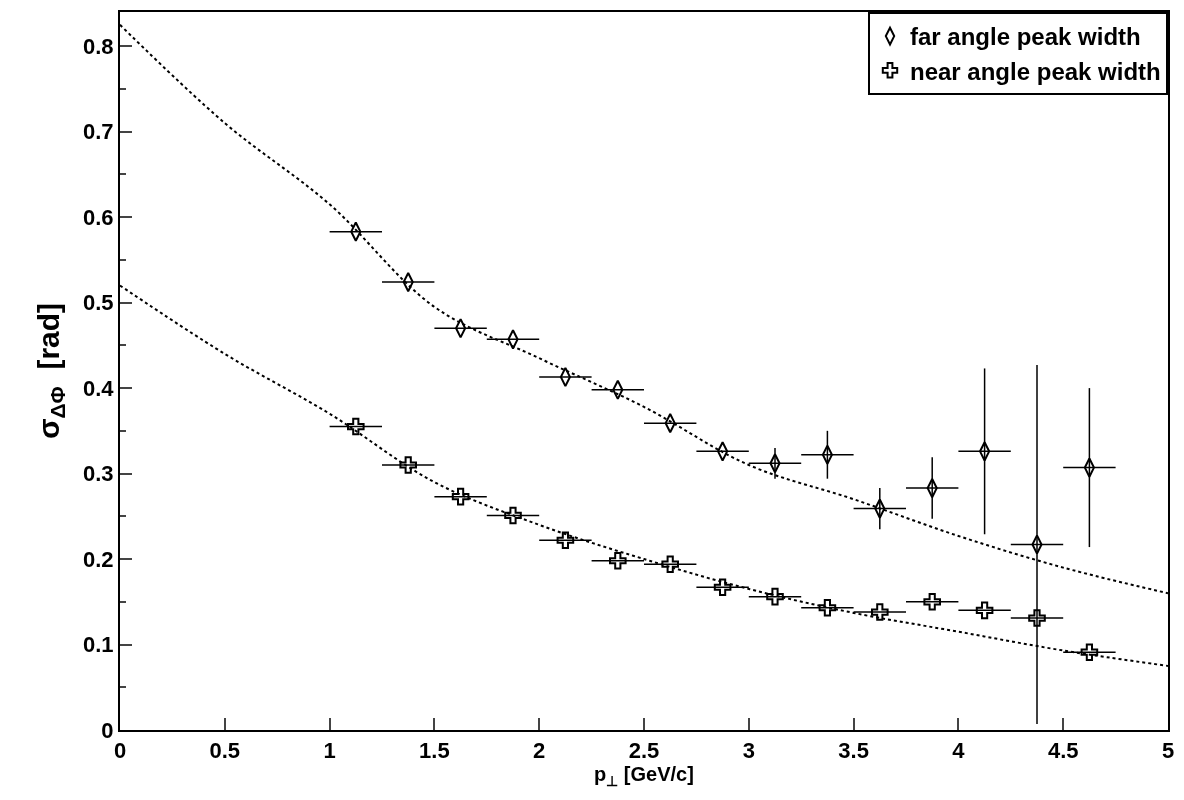 This screenshot has height=800, width=1184. Describe the element at coordinates (539, 751) in the screenshot. I see `x-tick-label: 2` at that location.